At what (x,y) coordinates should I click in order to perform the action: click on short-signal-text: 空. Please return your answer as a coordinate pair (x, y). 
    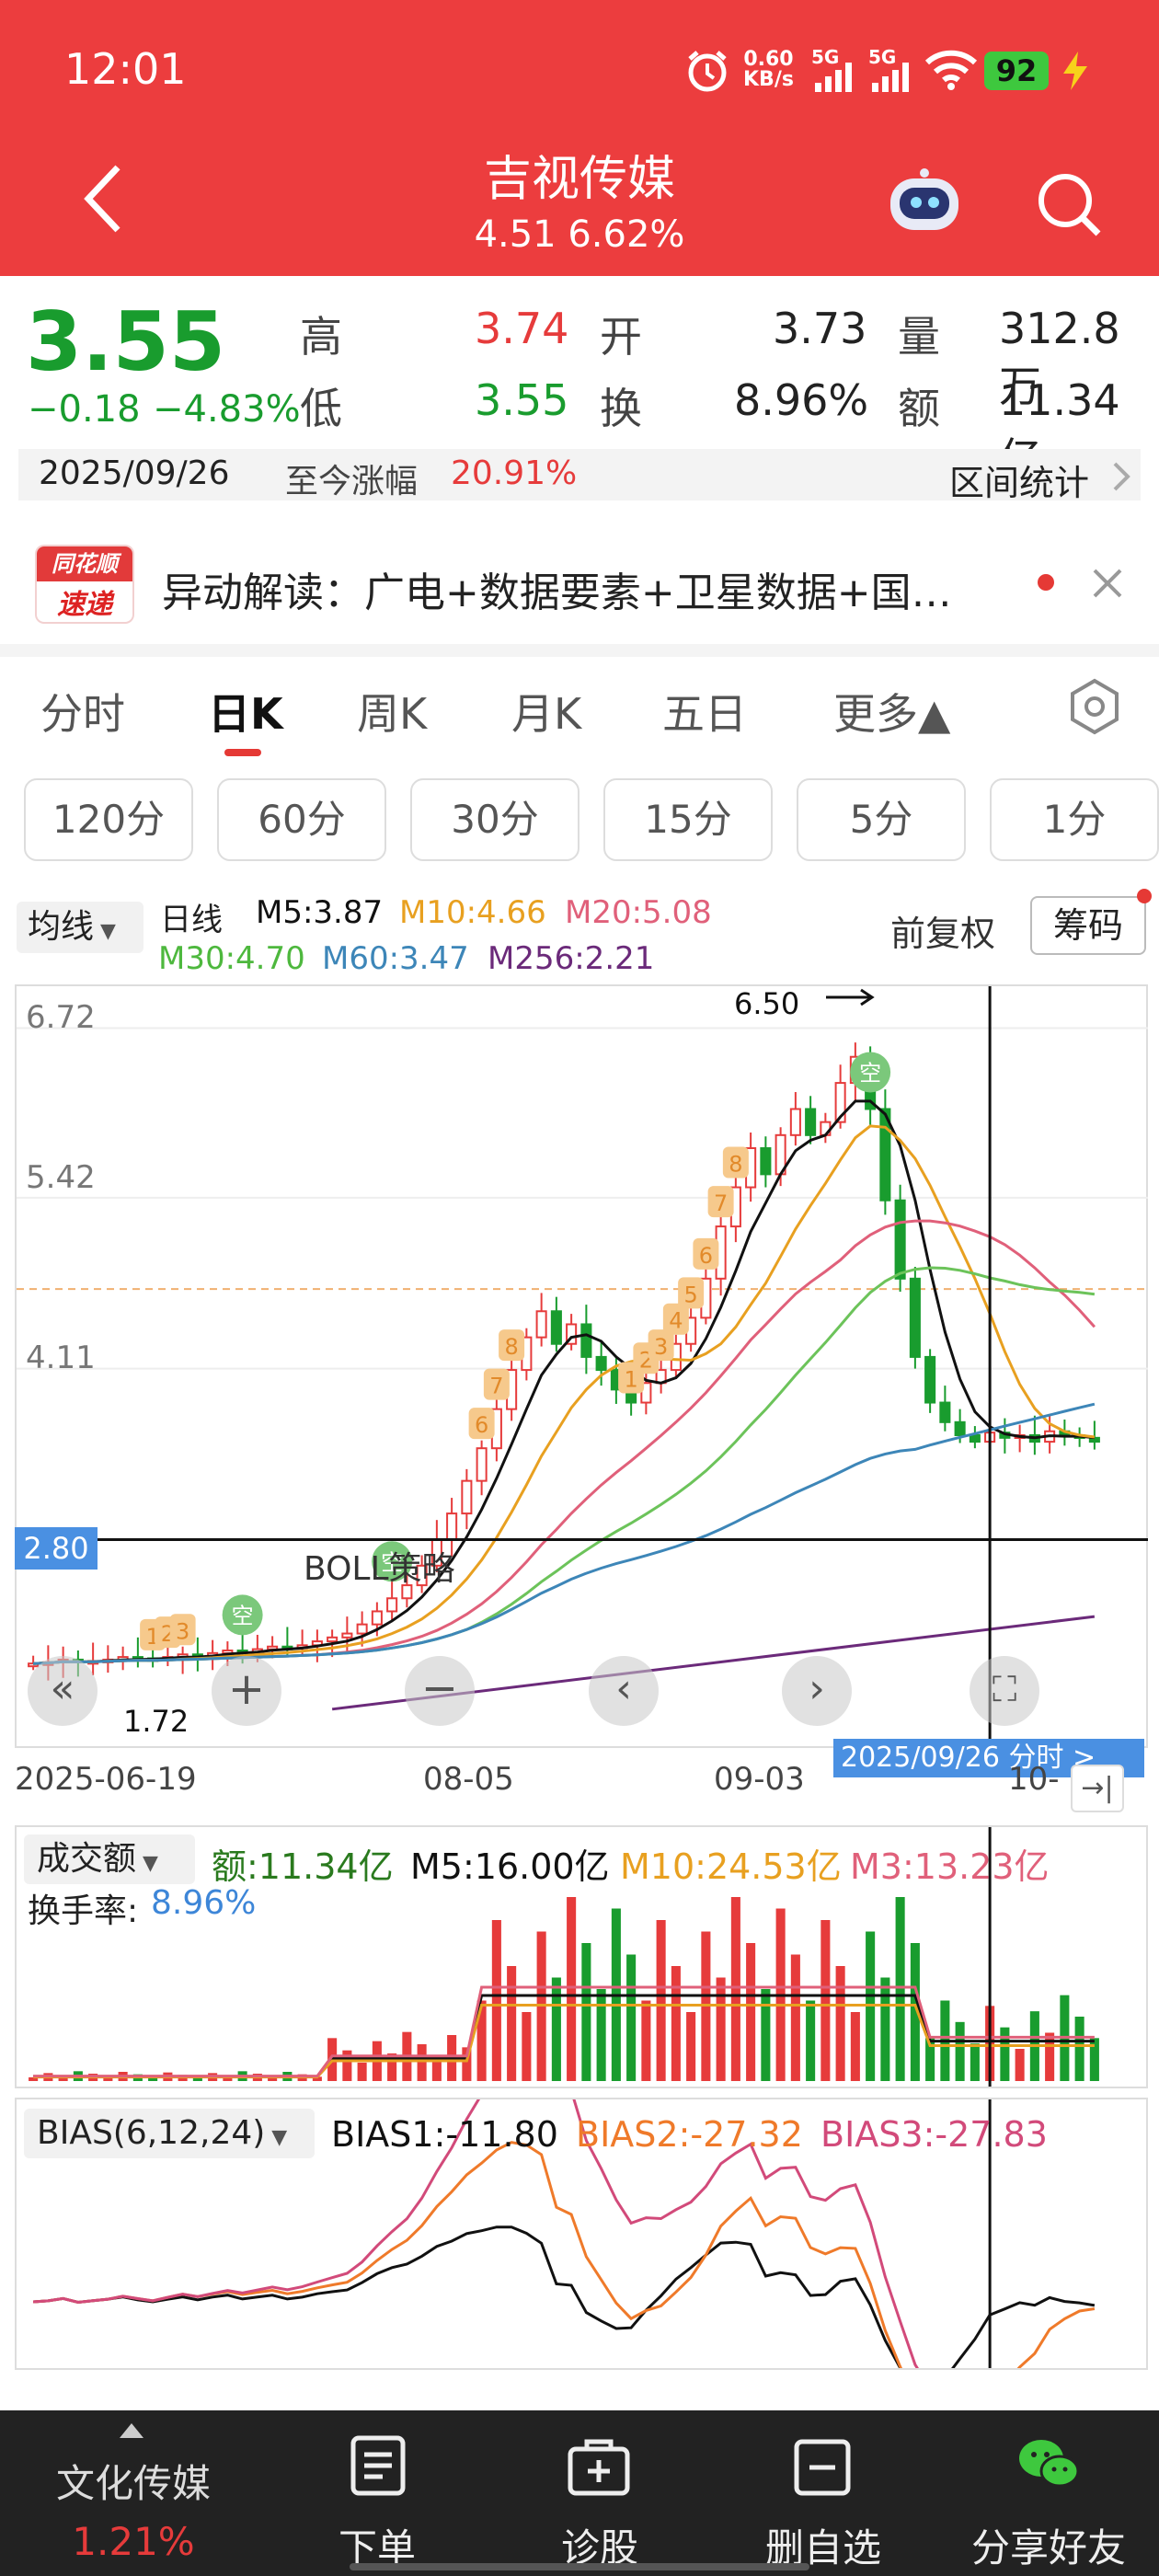
    Looking at the image, I should click on (243, 1615).